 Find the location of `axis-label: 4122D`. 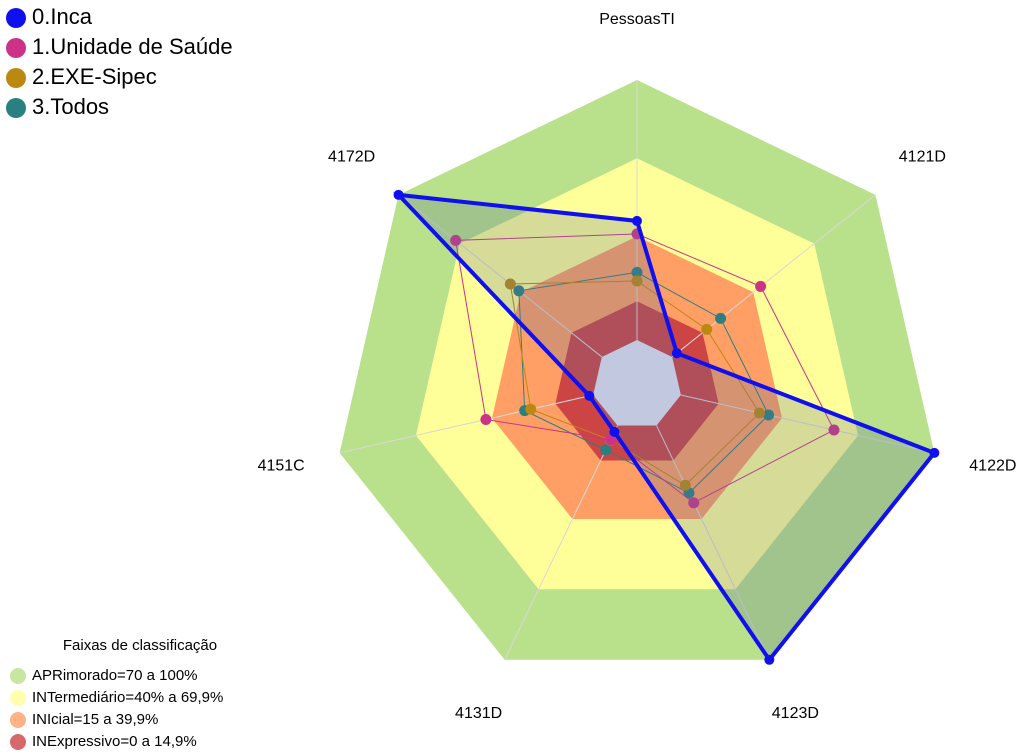

axis-label: 4122D is located at coordinates (992, 465).